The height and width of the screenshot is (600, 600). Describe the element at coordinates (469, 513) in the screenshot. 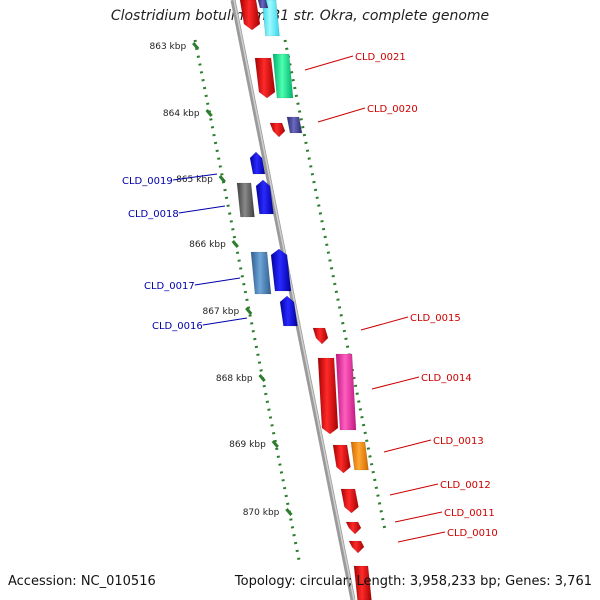

I see `gene-label: CLD_0011` at that location.